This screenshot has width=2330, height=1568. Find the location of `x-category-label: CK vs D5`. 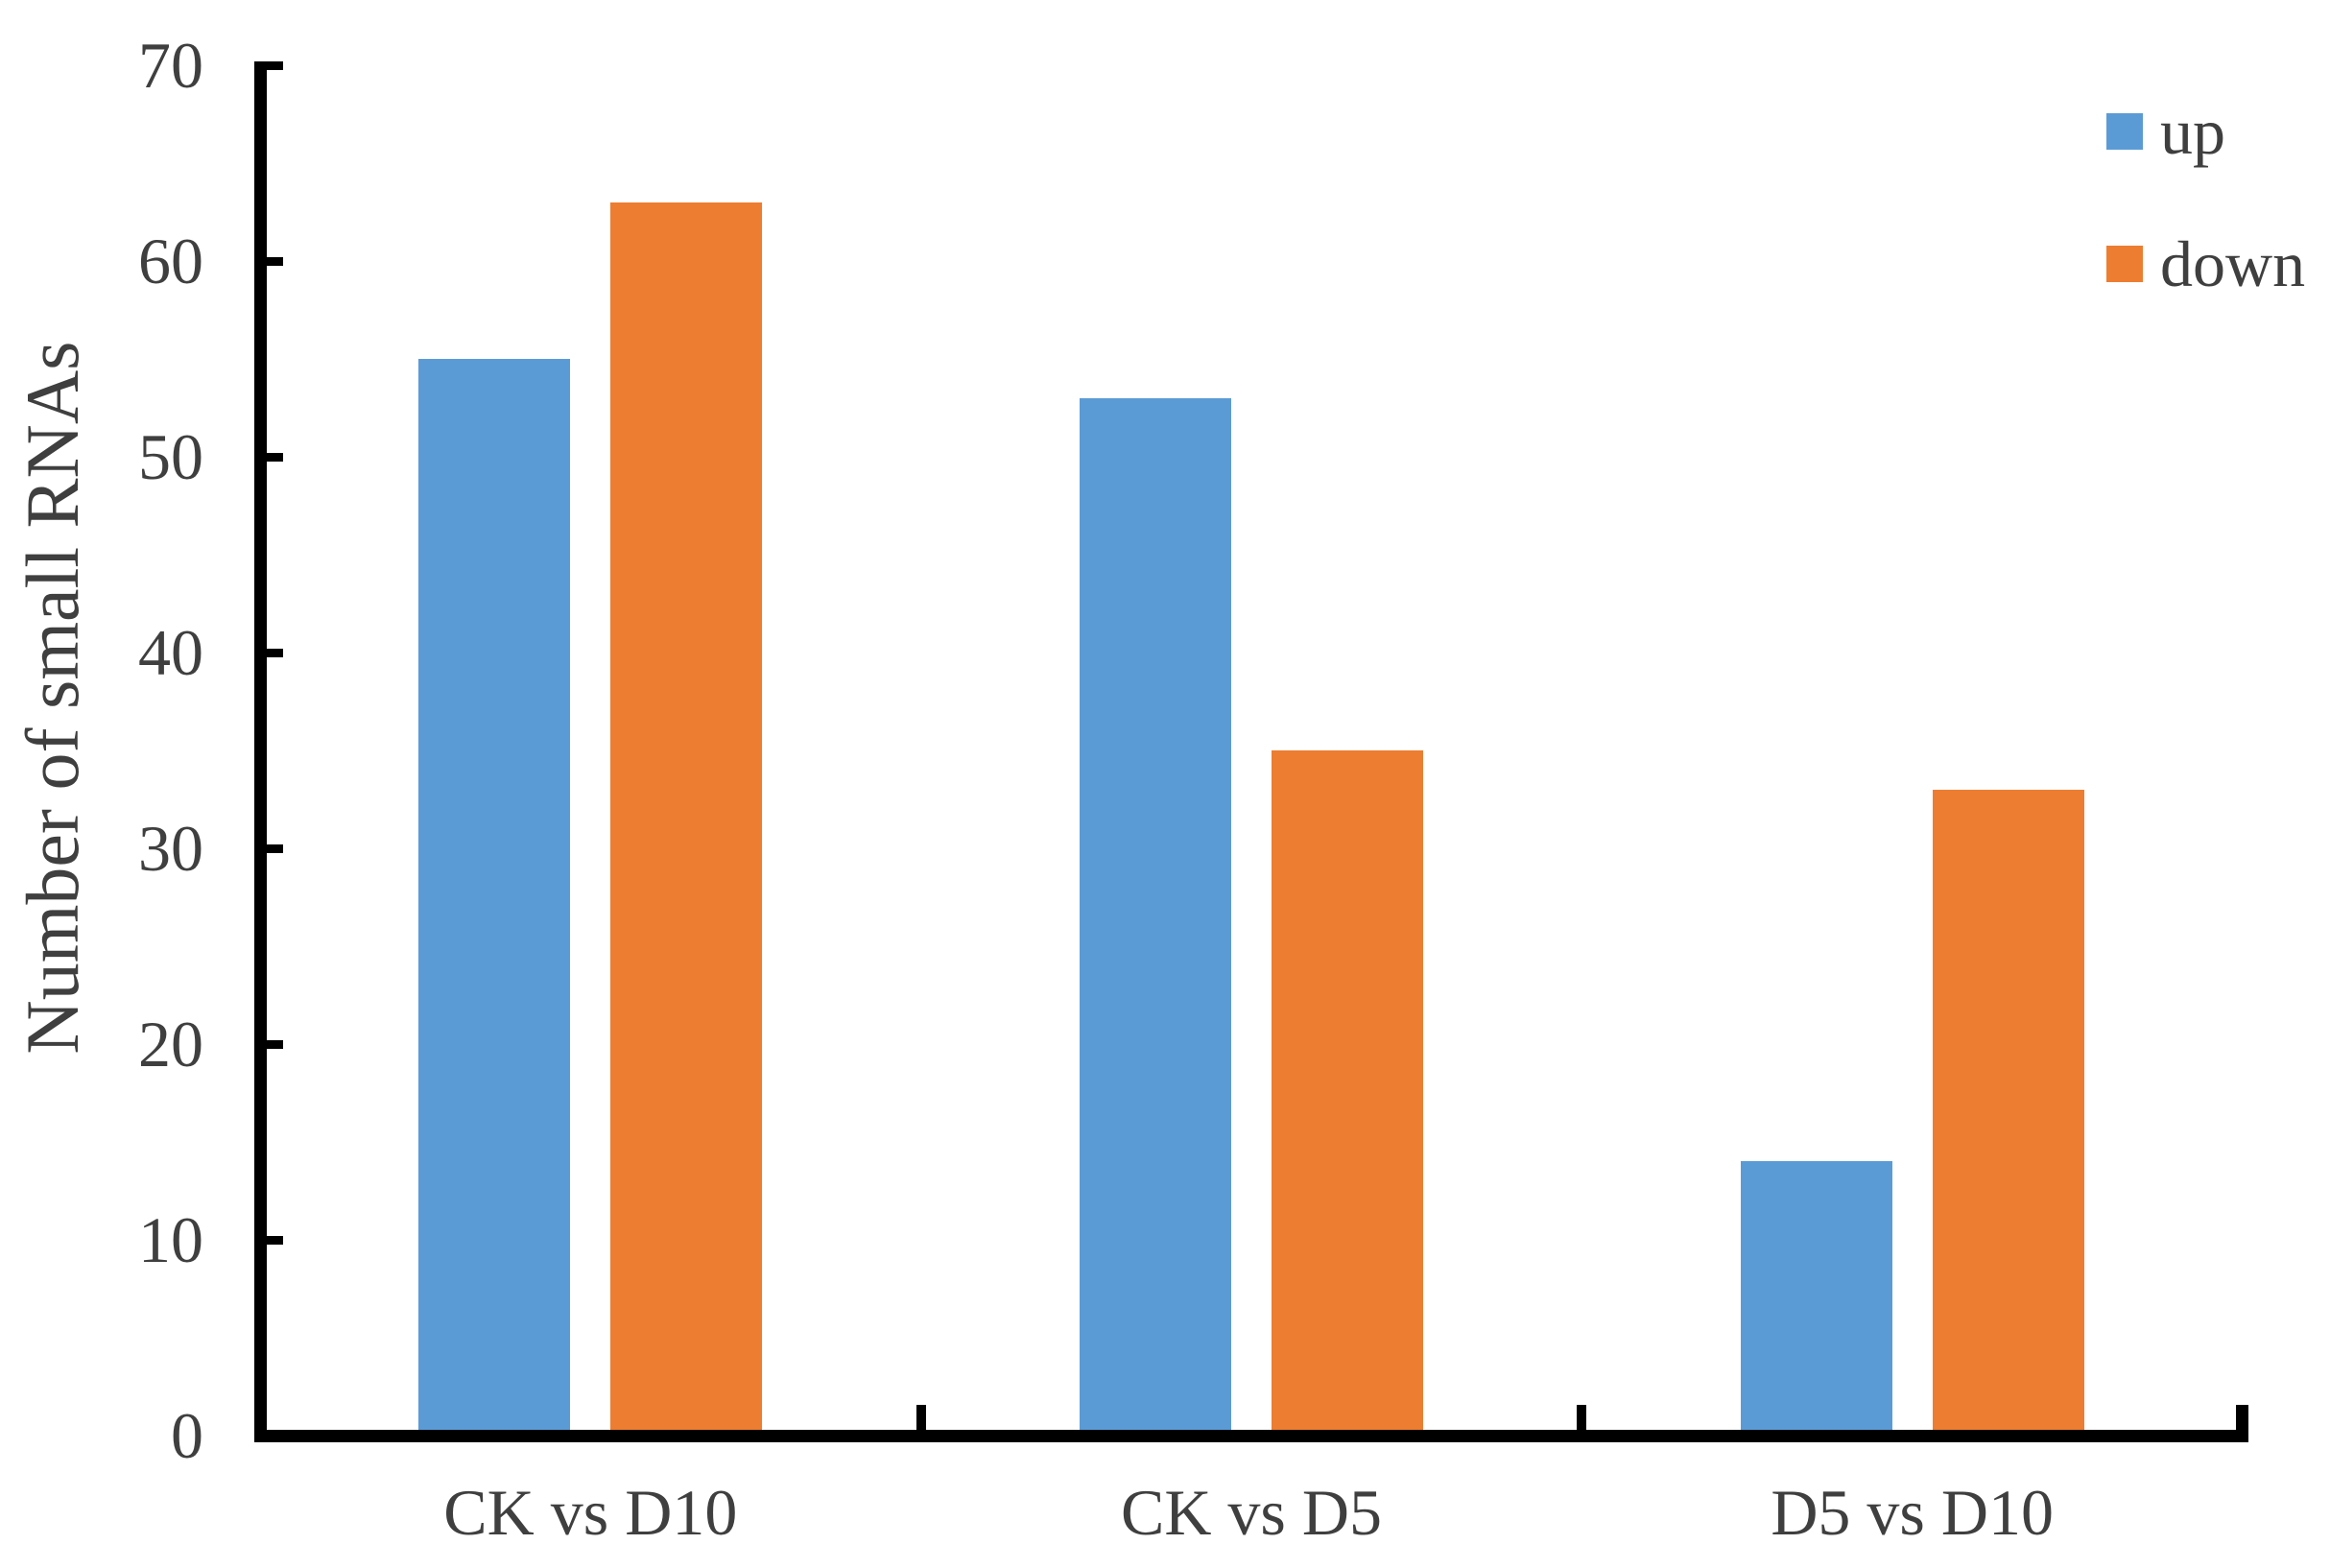

x-category-label: CK vs D5 is located at coordinates (1251, 1512).